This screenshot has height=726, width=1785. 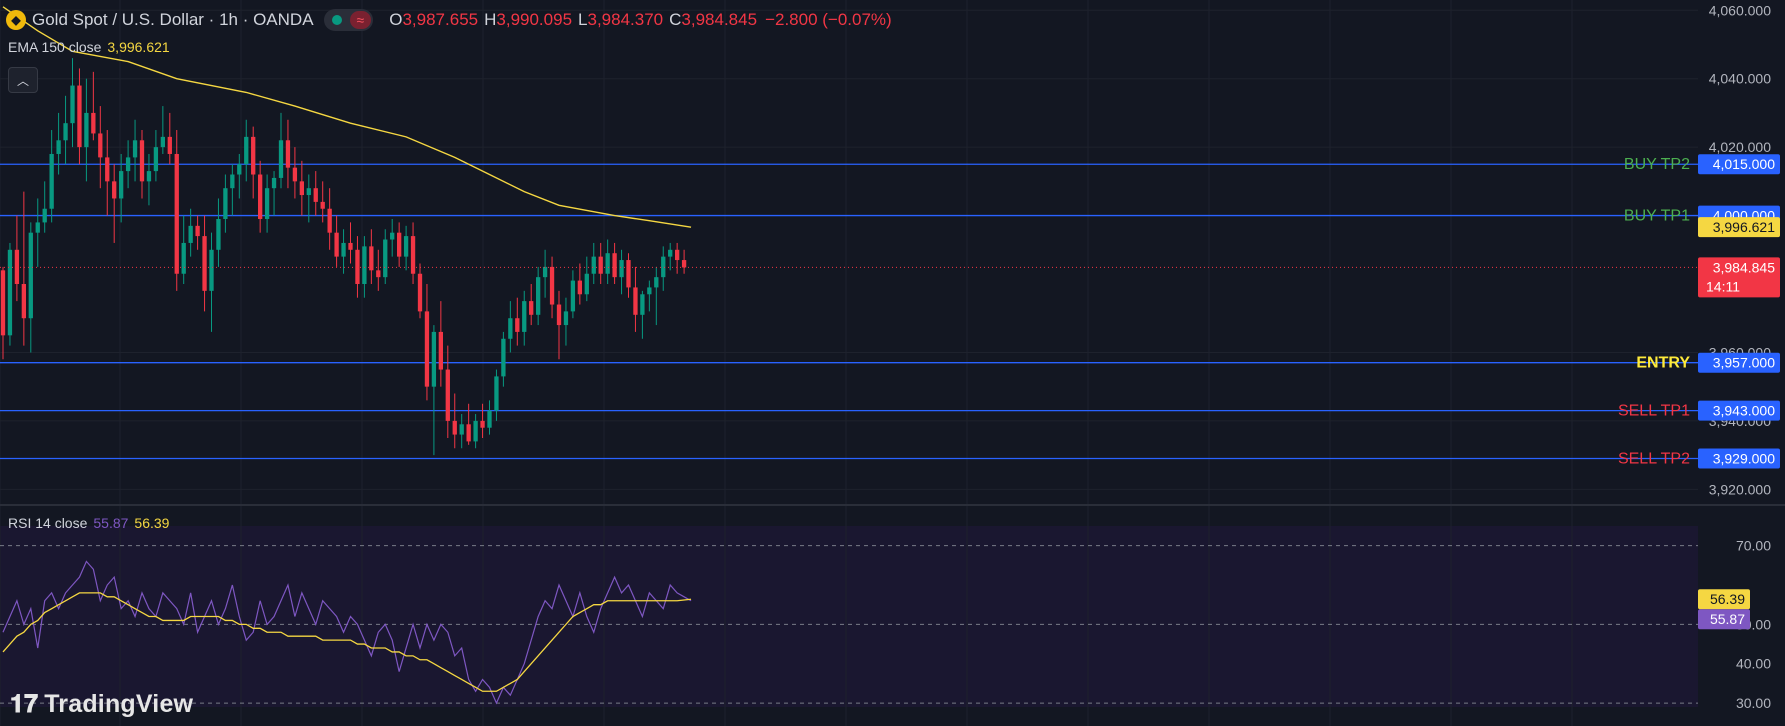 I want to click on ema-line, so click(x=347, y=117).